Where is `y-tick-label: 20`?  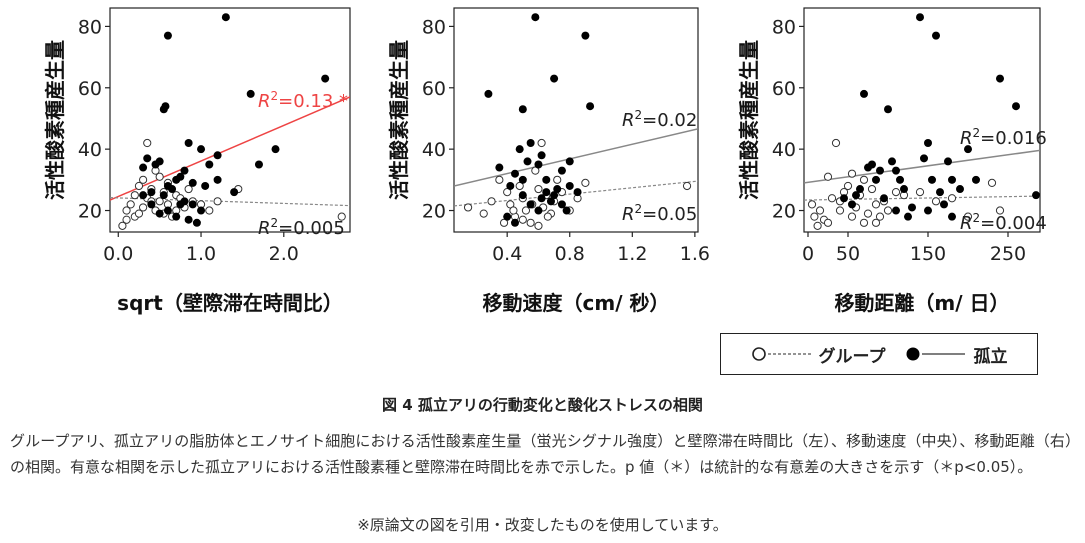
y-tick-label: 20 is located at coordinates (90, 212).